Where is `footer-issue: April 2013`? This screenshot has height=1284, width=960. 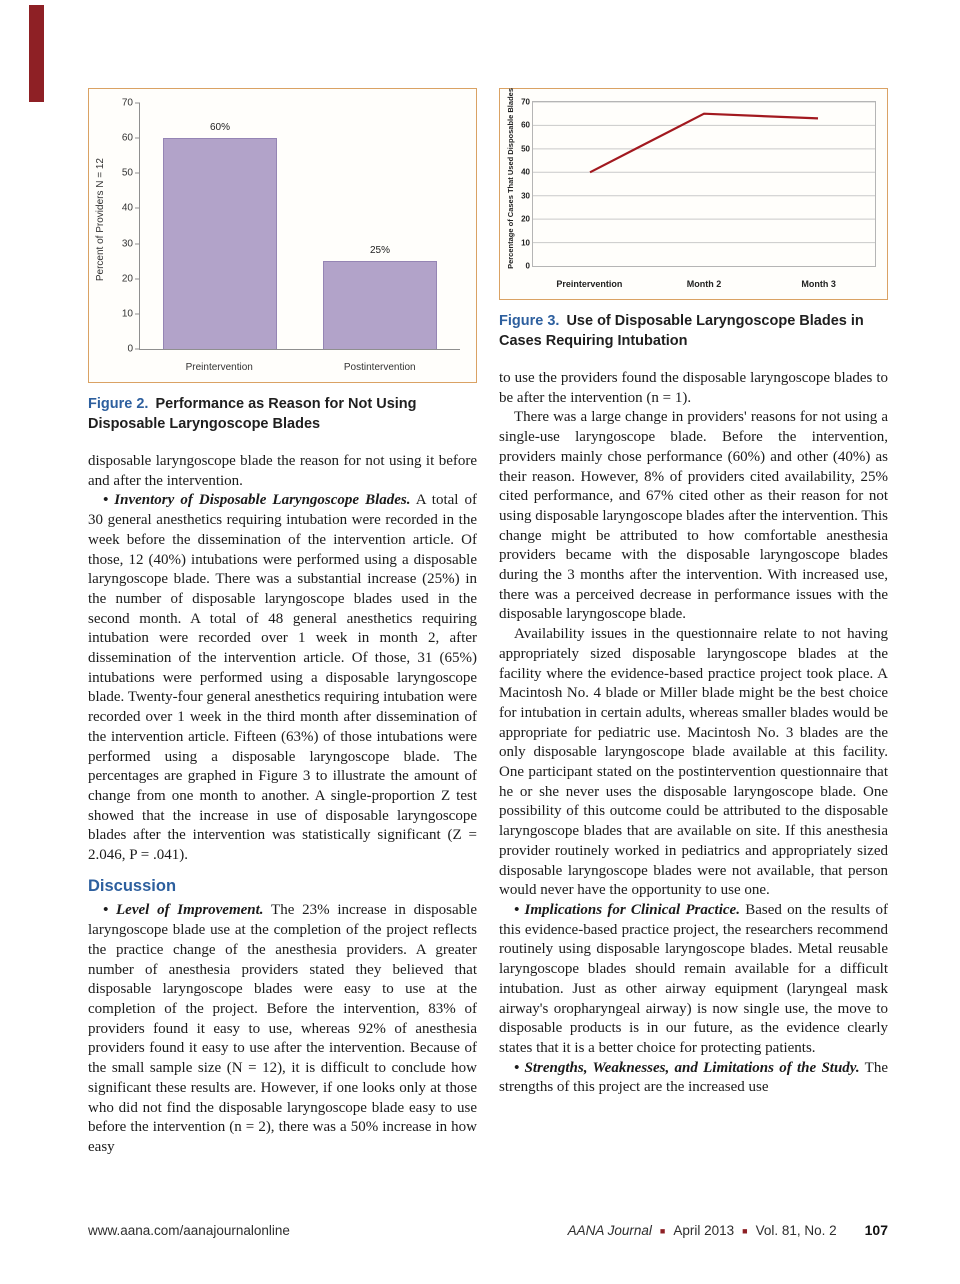 footer-issue: April 2013 is located at coordinates (704, 1230).